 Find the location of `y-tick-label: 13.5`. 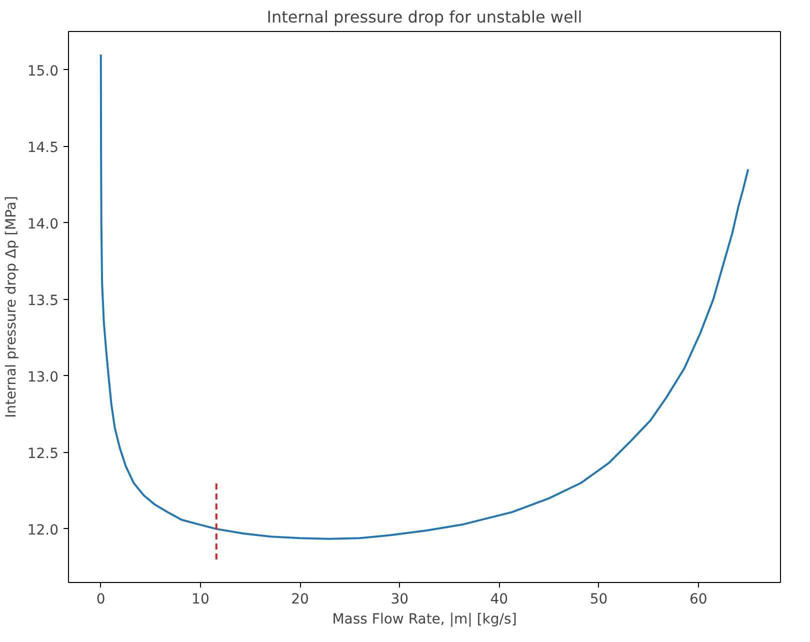

y-tick-label: 13.5 is located at coordinates (42, 300).